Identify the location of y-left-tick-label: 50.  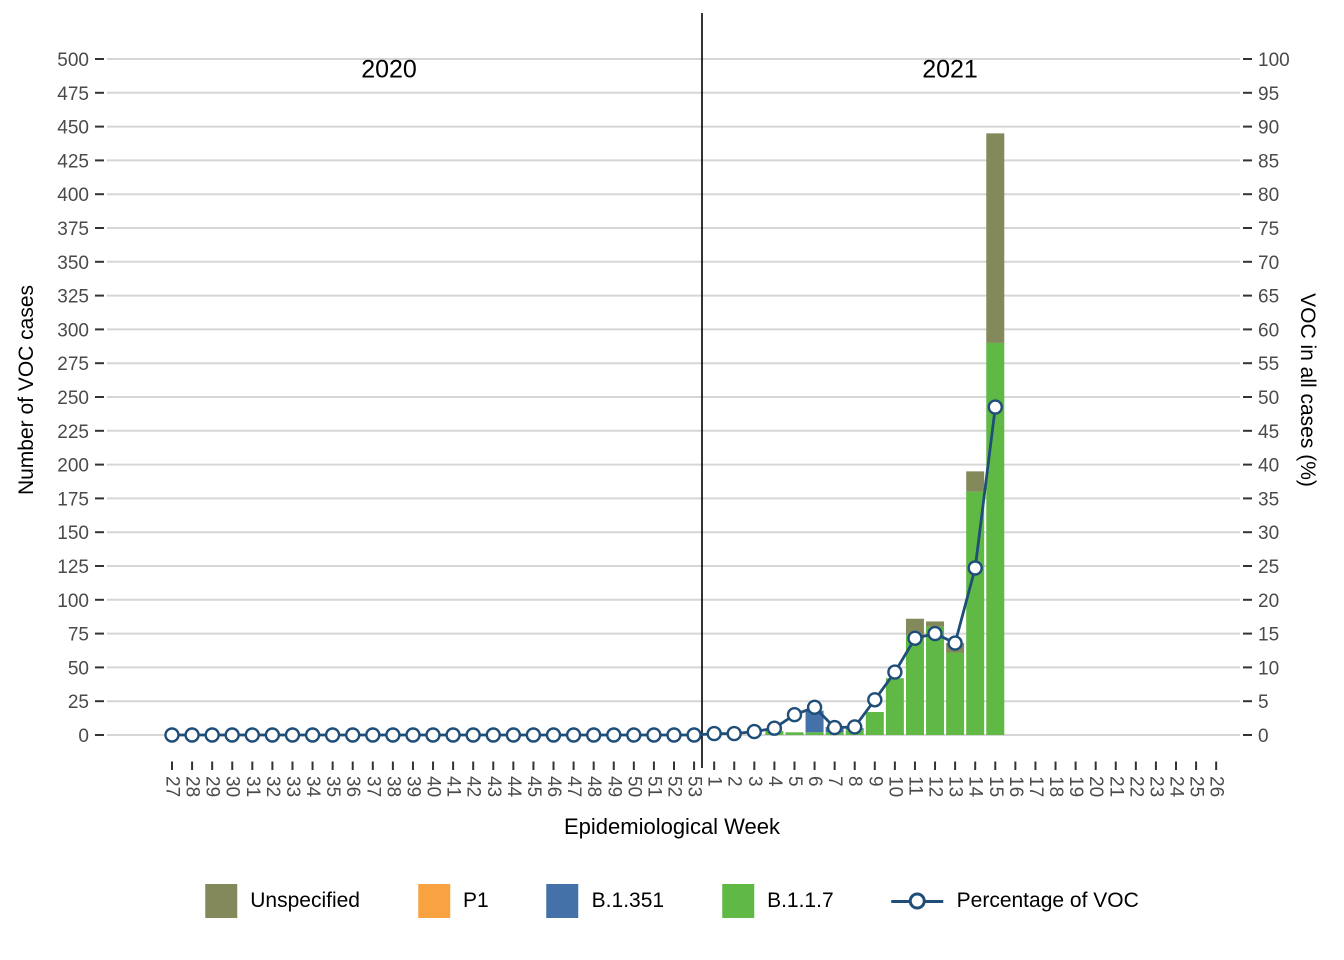
(78, 668).